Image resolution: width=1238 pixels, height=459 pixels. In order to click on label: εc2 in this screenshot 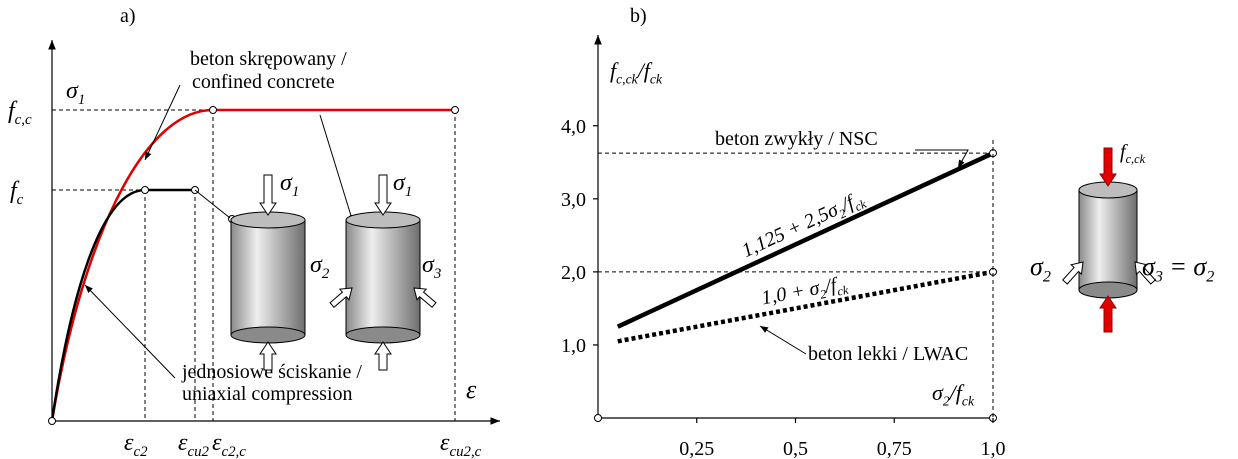, I will do `click(136, 444)`.